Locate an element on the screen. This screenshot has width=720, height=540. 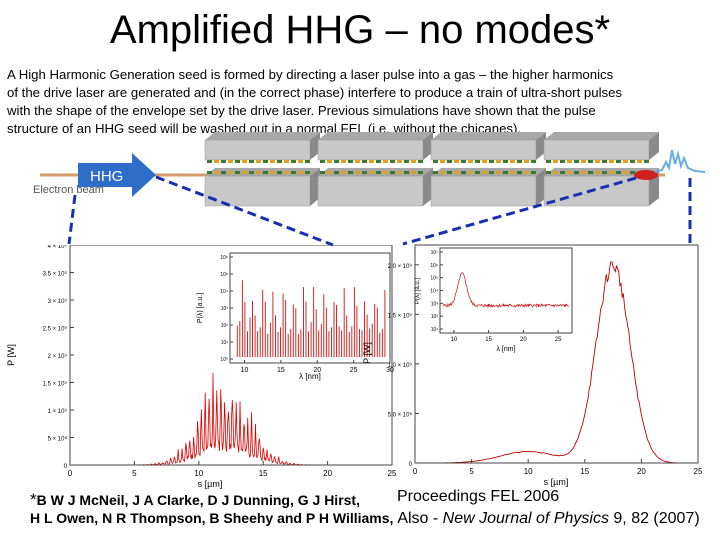
inset-x-tick-label: 10 is located at coordinates (454, 340).